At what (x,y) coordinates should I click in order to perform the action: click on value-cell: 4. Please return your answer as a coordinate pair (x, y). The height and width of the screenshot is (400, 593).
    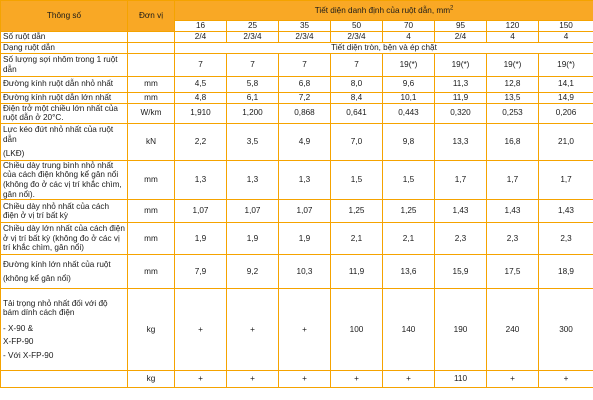
    Looking at the image, I should click on (565, 37).